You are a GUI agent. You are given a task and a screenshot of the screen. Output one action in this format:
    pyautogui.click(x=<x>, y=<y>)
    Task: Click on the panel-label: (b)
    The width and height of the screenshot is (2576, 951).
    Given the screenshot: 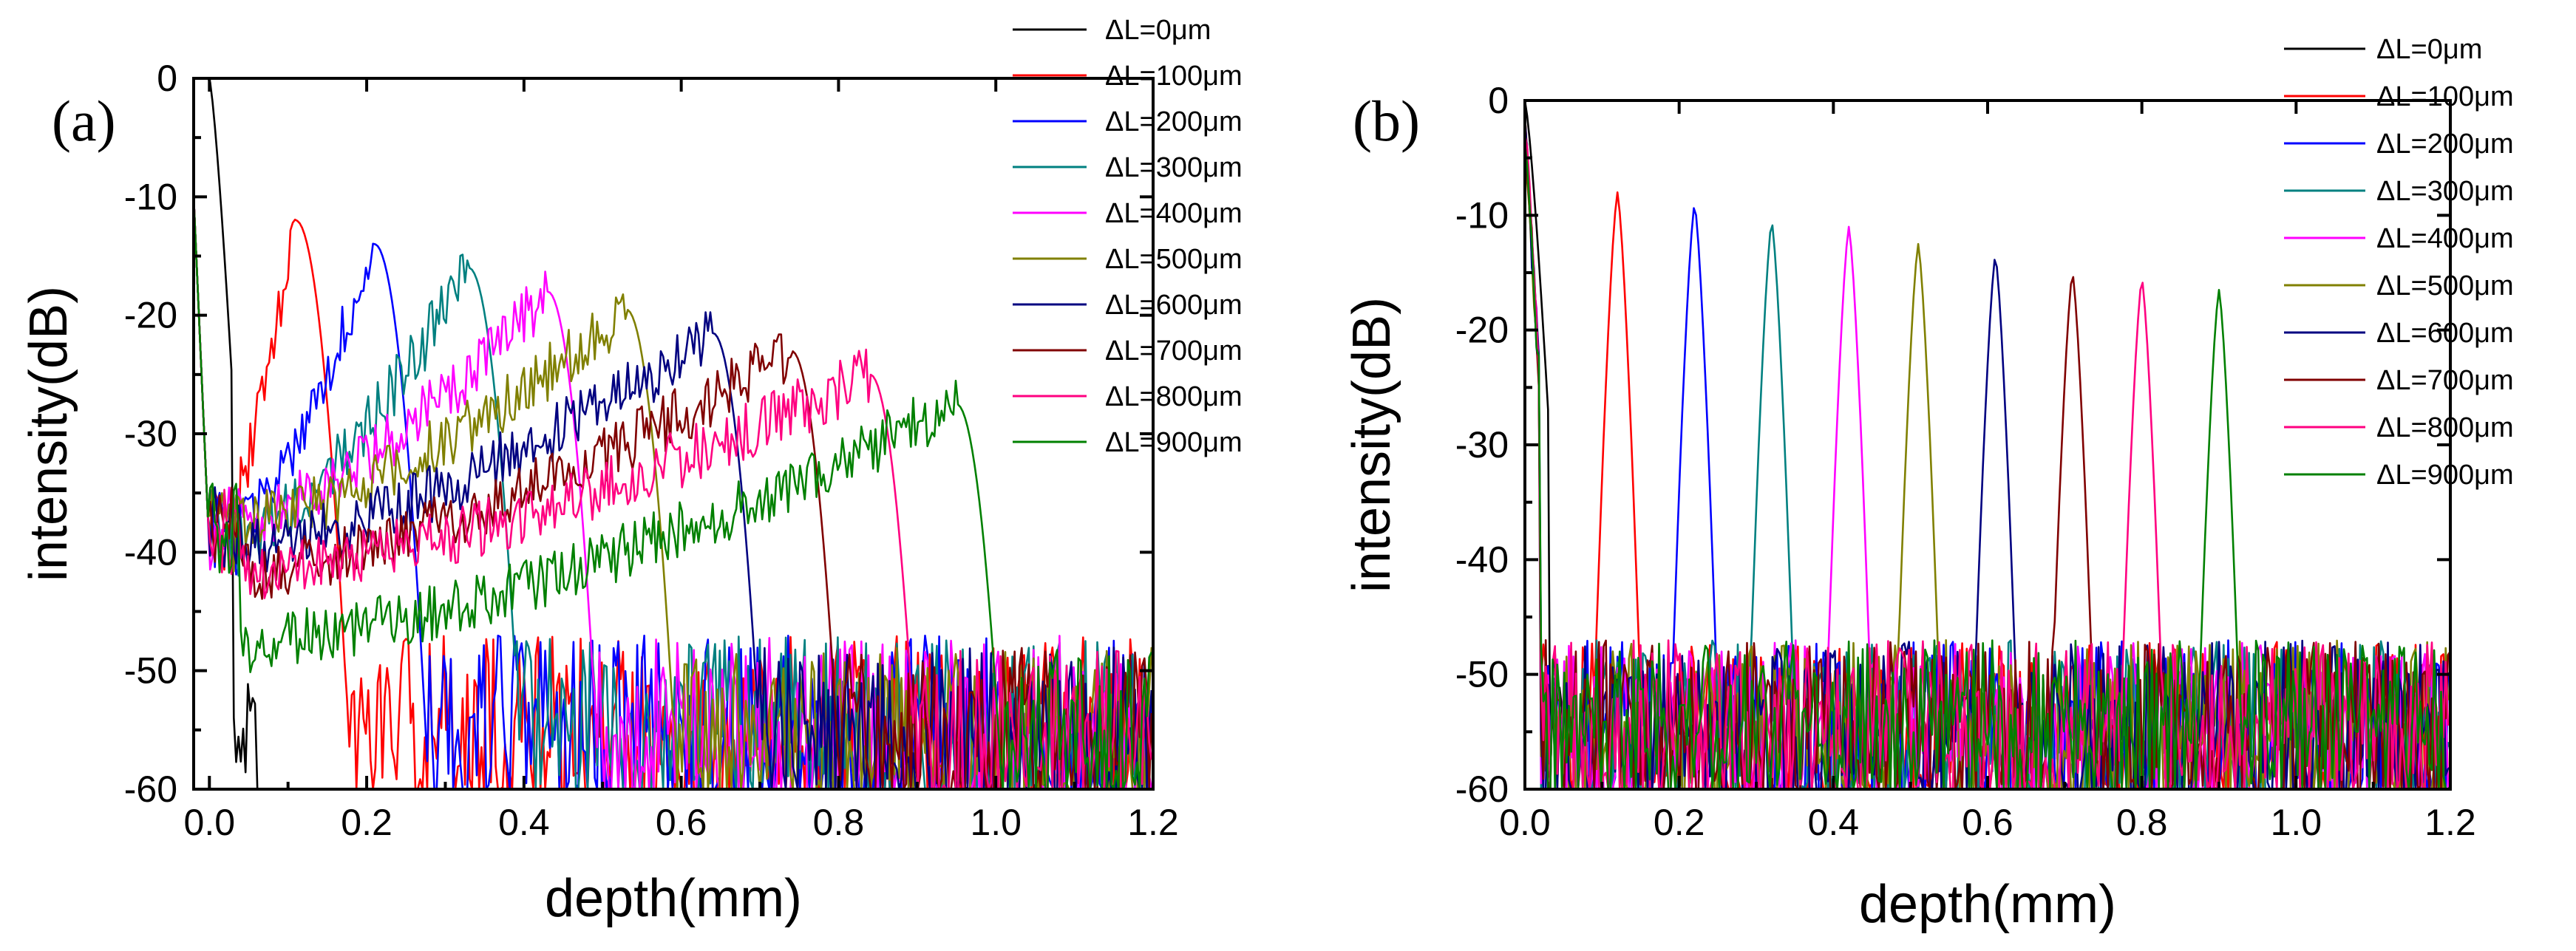 What is the action you would take?
    pyautogui.click(x=1386, y=121)
    